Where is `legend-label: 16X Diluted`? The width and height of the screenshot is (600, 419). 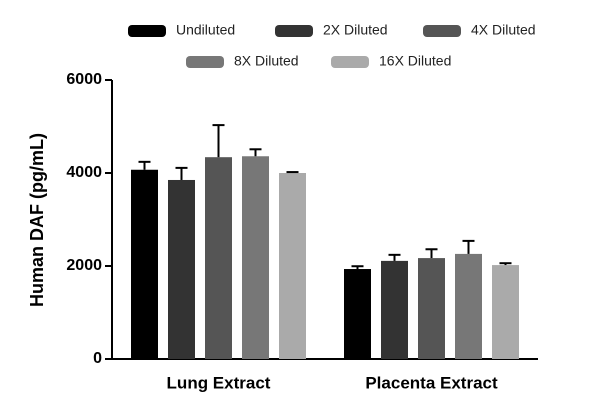 legend-label: 16X Diluted is located at coordinates (415, 61).